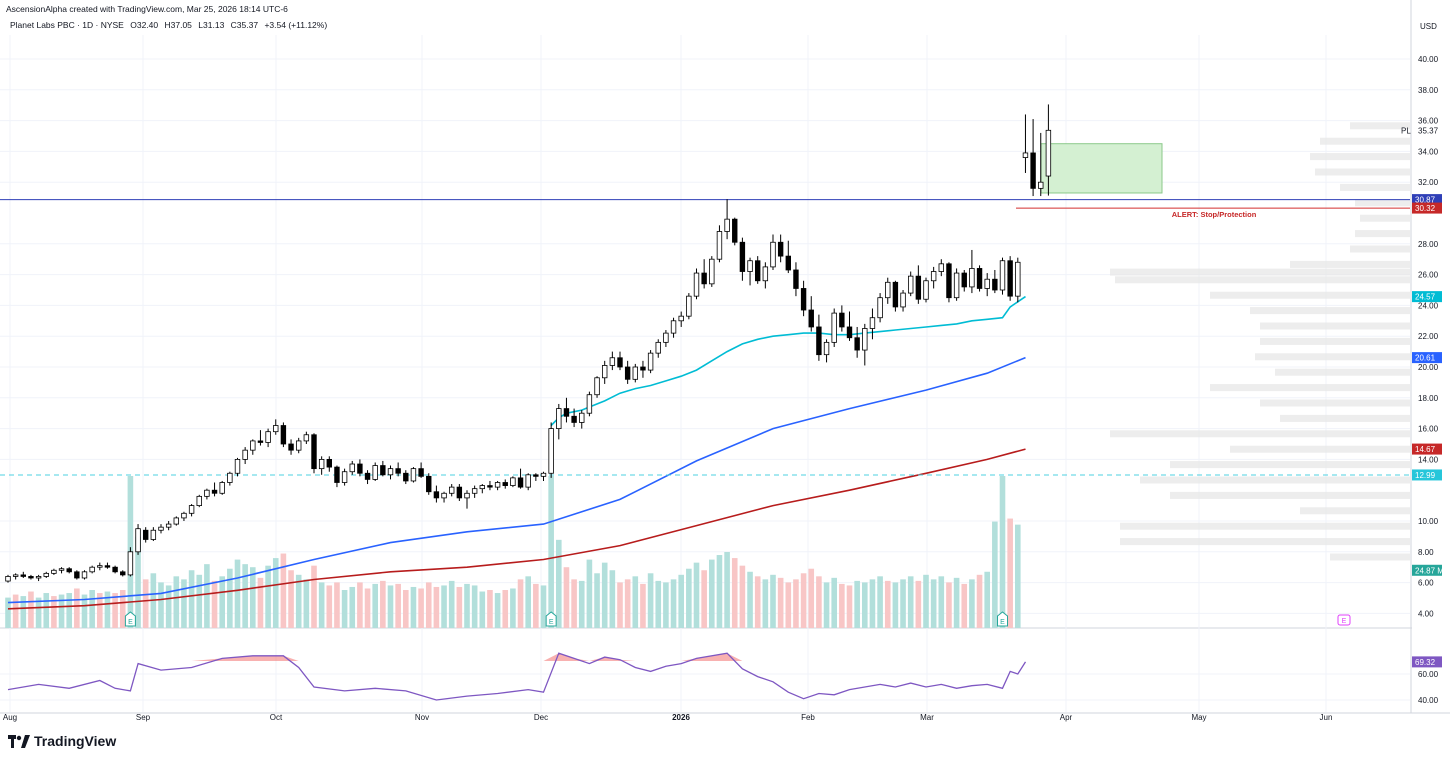 This screenshot has width=1456, height=759. I want to click on rsi-overbought-fill, so click(467, 657).